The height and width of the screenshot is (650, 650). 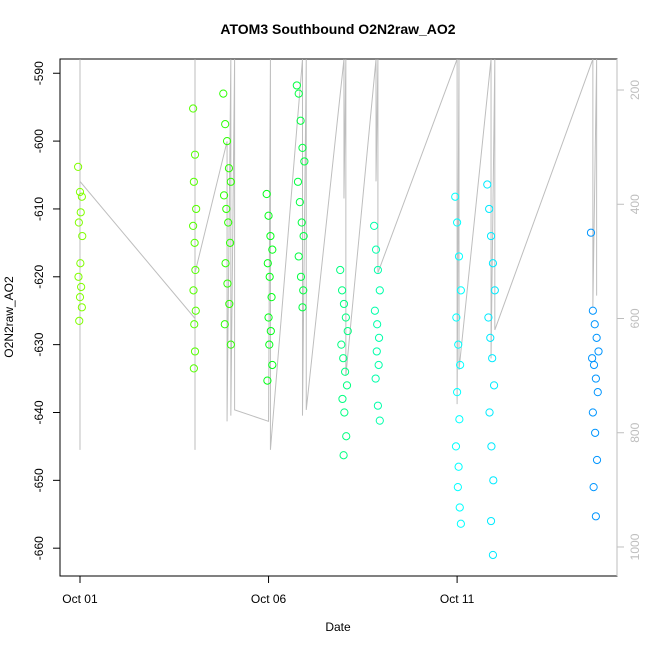 What do you see at coordinates (39, 412) in the screenshot?
I see `y-tick-label: -640` at bounding box center [39, 412].